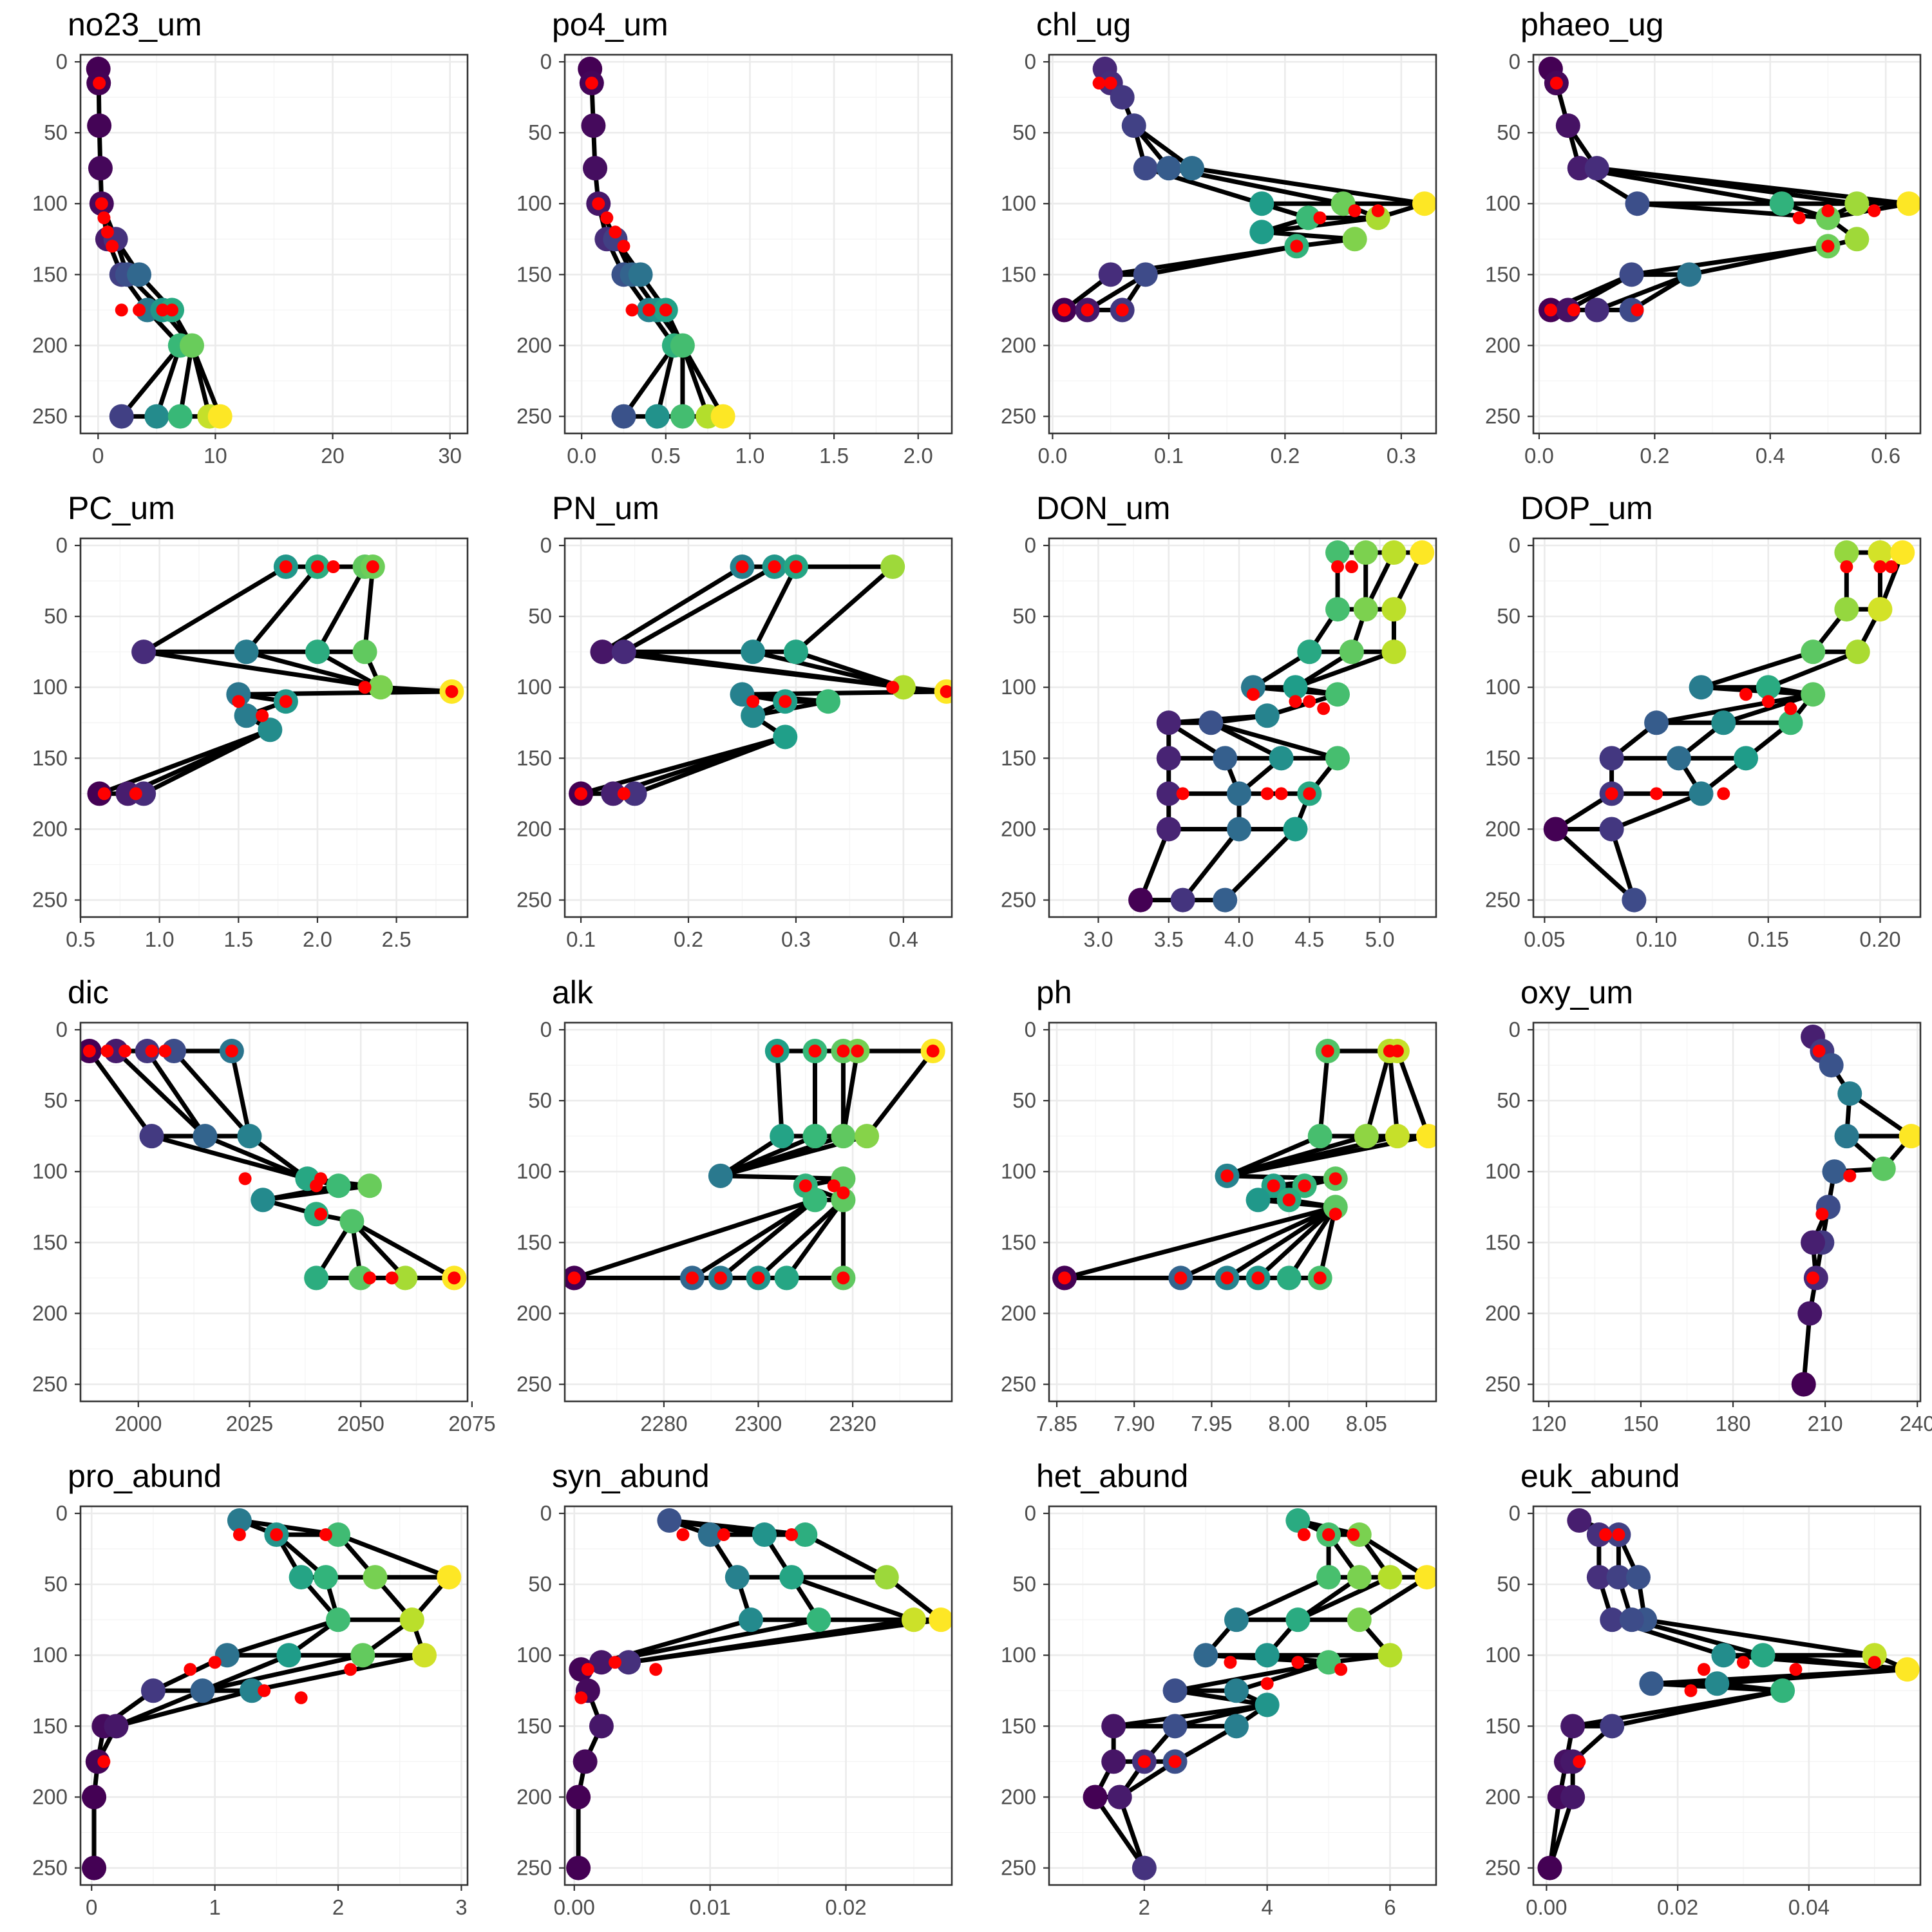 The width and height of the screenshot is (1932, 1932). What do you see at coordinates (1539, 456) in the screenshot?
I see `x-tick-label: 0.0` at bounding box center [1539, 456].